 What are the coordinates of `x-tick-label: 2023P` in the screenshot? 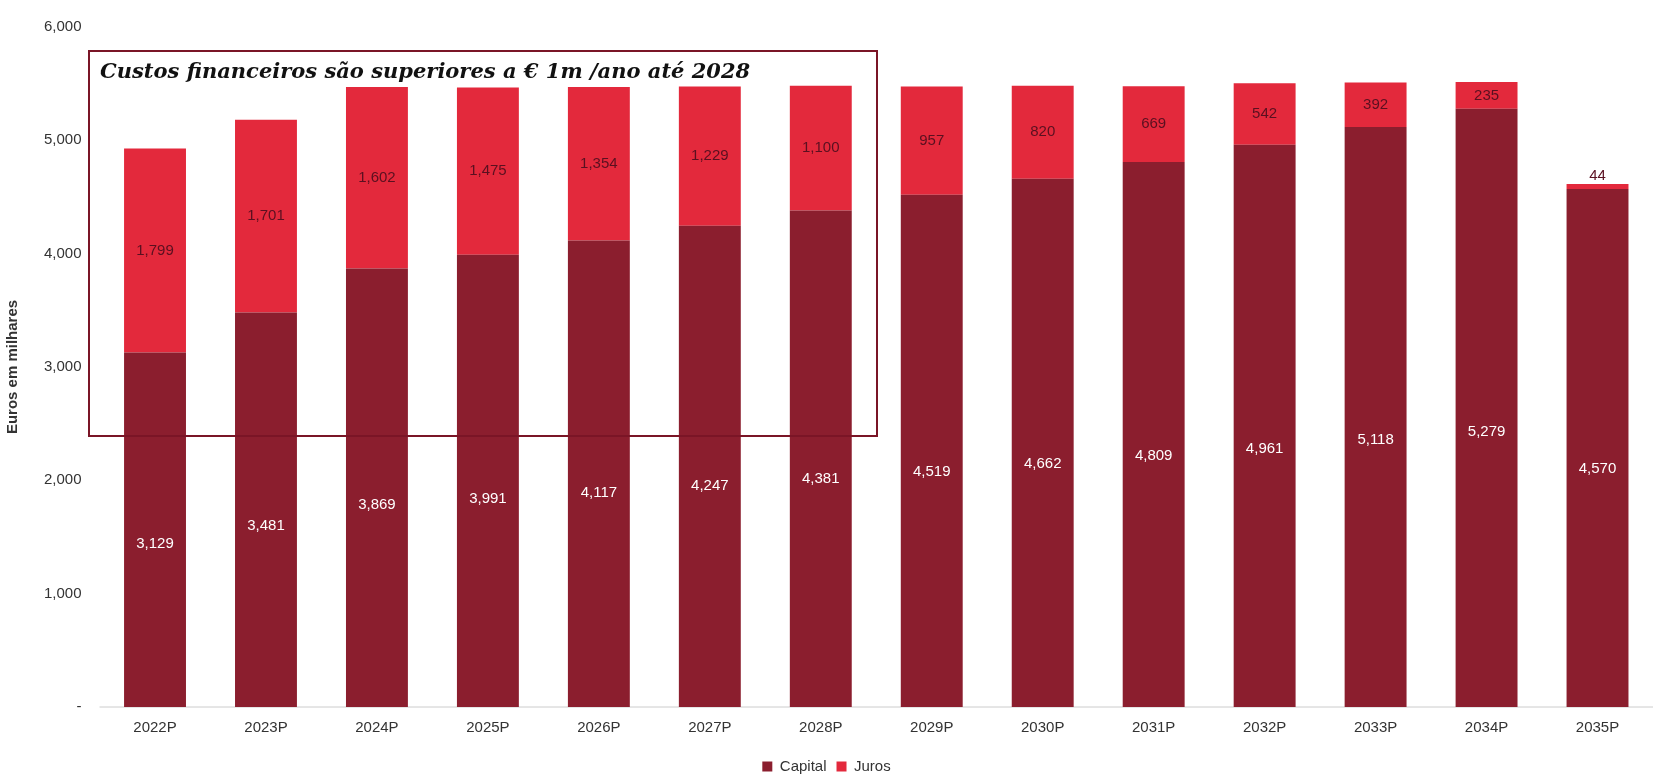 It's located at (266, 727).